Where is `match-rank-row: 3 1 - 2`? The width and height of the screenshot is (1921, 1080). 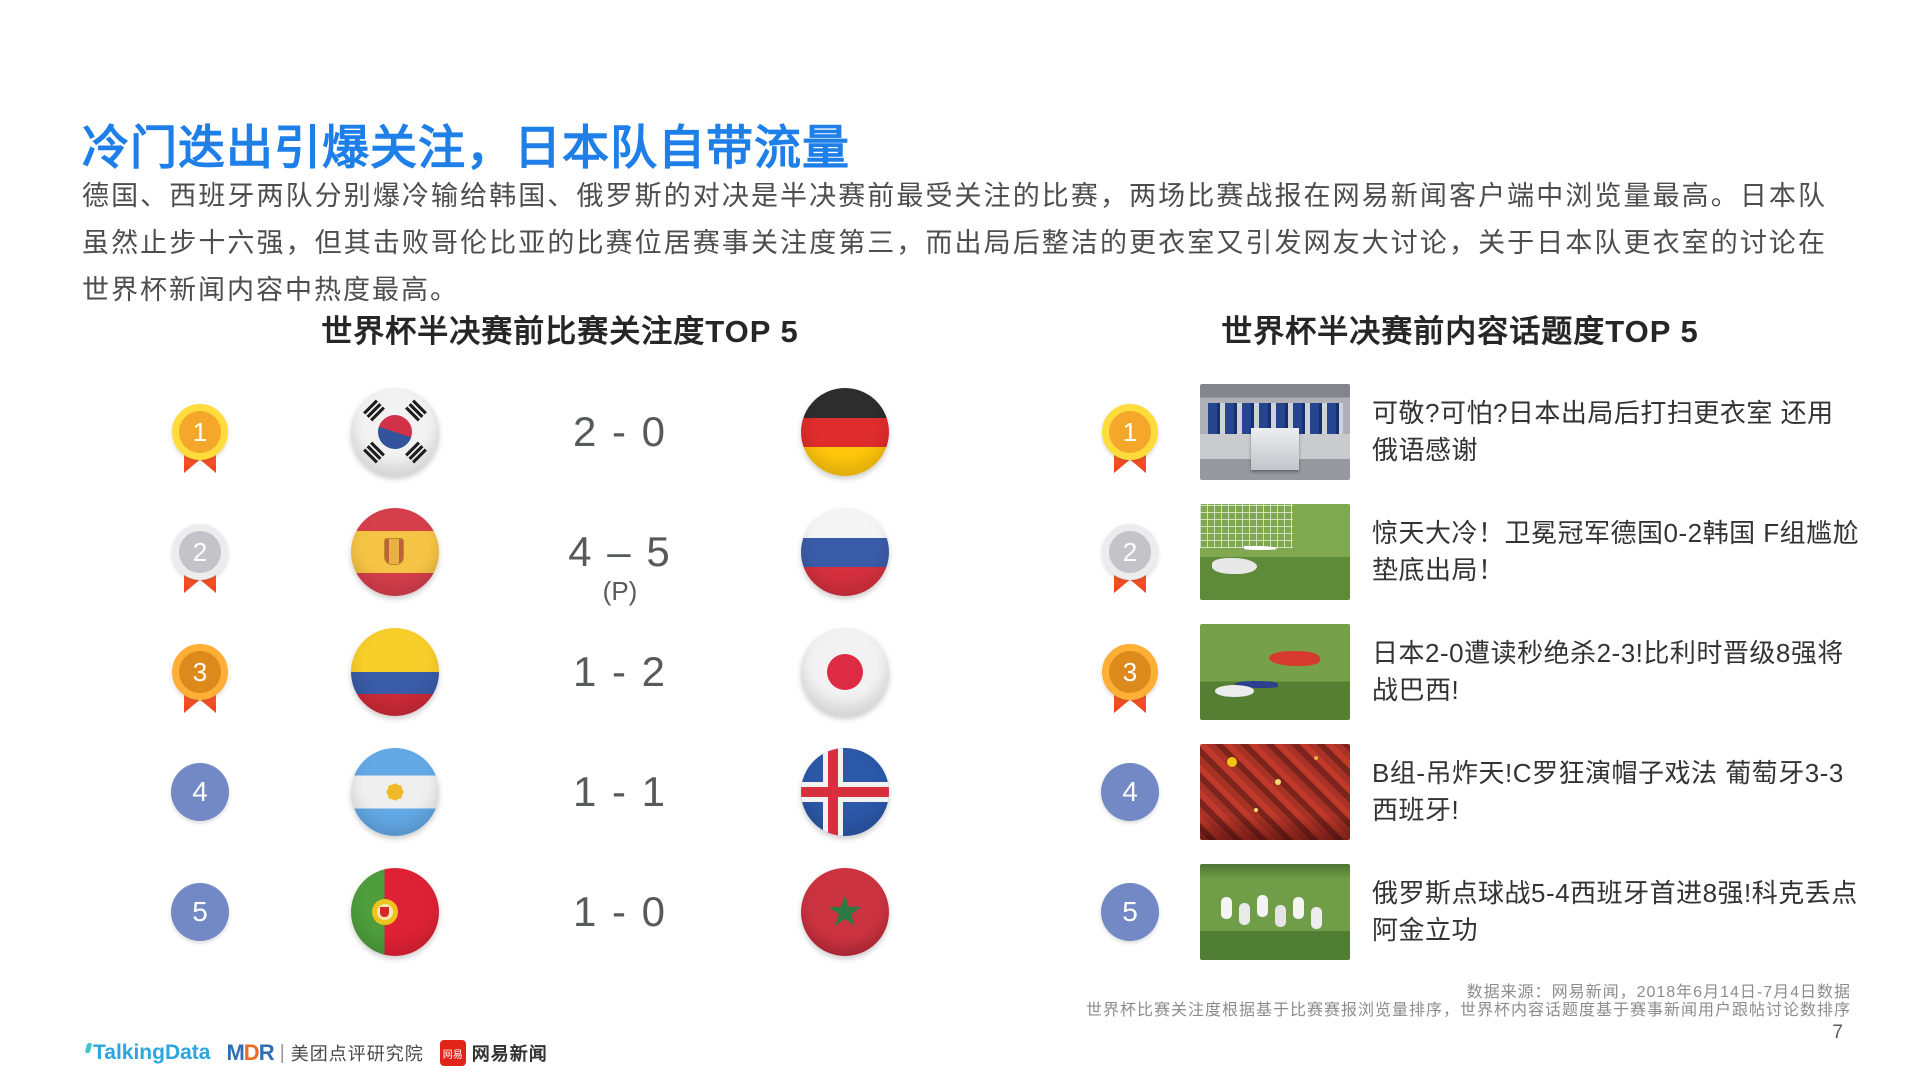
match-rank-row: 3 1 - 2 is located at coordinates (550, 672).